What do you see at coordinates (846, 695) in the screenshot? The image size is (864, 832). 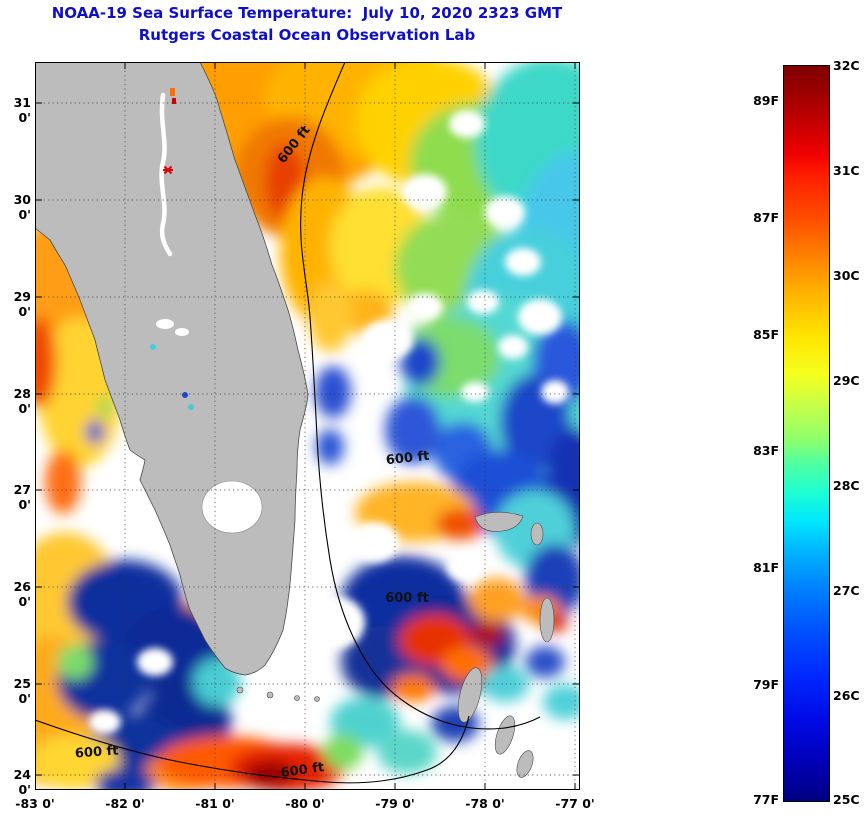 I see `colorbar-c-label: 26C` at bounding box center [846, 695].